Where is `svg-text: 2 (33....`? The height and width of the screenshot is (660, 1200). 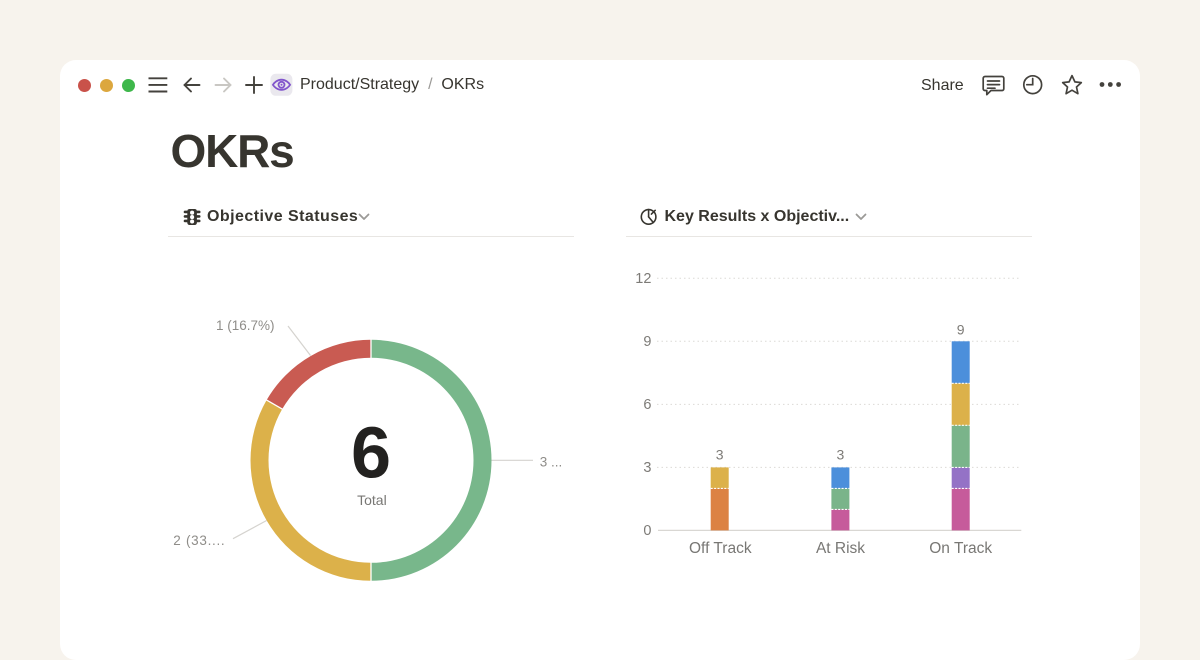 svg-text: 2 (33.... is located at coordinates (199, 540).